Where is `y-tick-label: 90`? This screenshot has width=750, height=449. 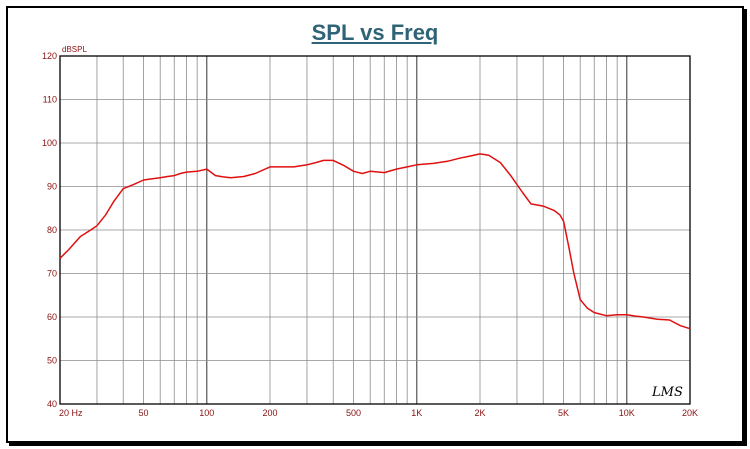
y-tick-label: 90 is located at coordinates (52, 187).